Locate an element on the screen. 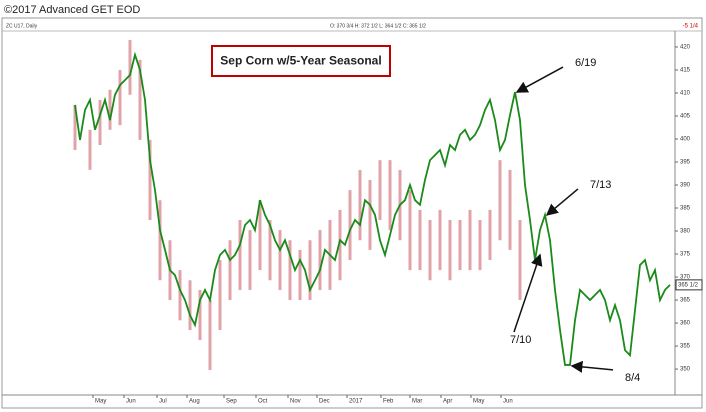  title-box is located at coordinates (301, 61).